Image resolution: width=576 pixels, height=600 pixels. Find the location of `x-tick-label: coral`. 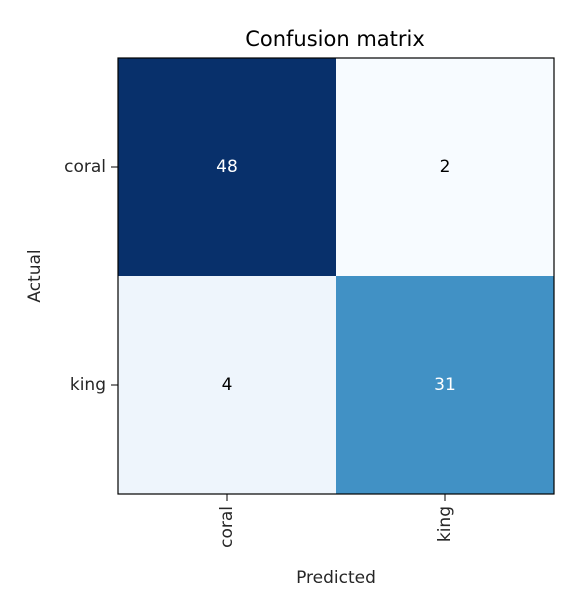

x-tick-label: coral is located at coordinates (227, 527).